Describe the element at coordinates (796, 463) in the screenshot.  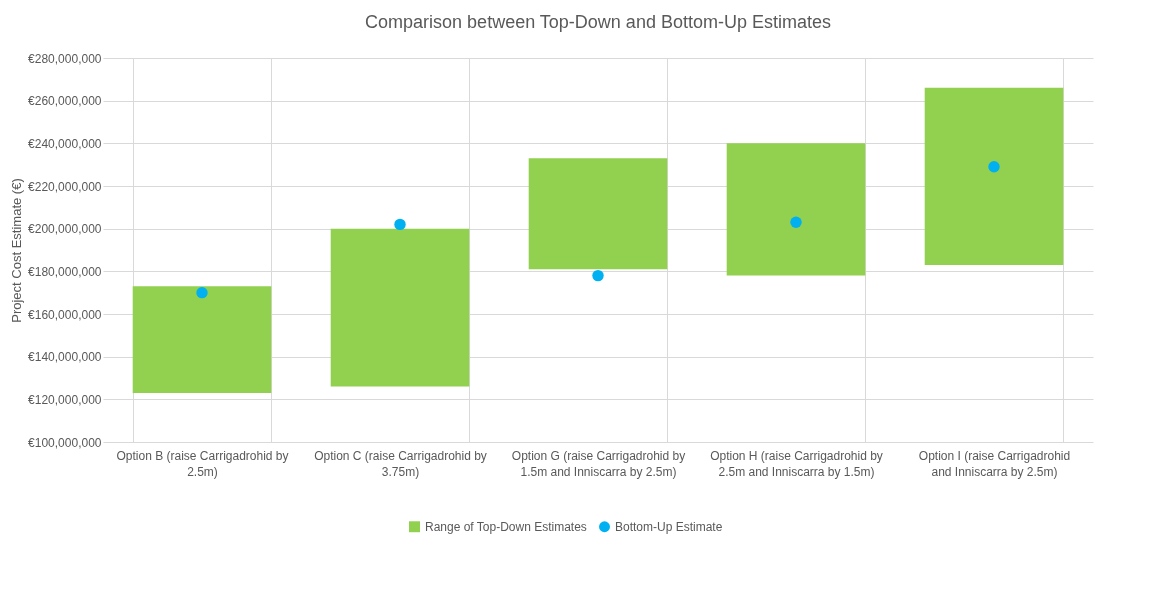
I see `x-tick-label: Option H (raise Carrigadrohid by 2.5m and Inniscarra by 1.5m)` at that location.